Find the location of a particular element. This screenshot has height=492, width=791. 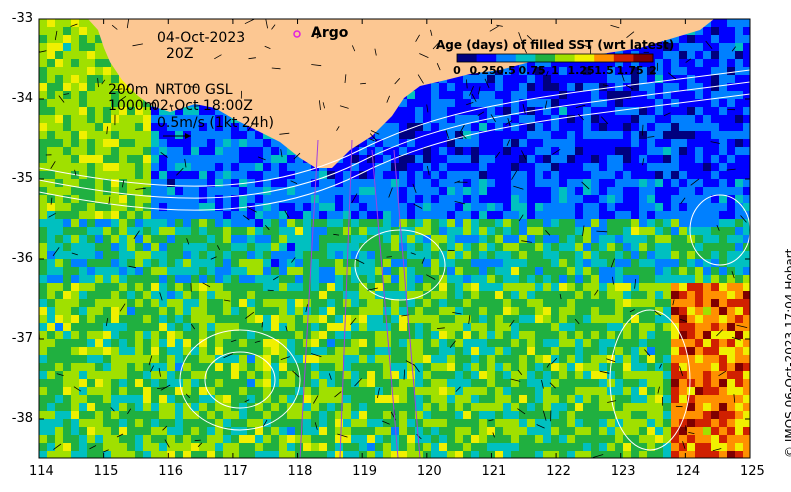

lat-tick-label: -38 is located at coordinates (22, 418).